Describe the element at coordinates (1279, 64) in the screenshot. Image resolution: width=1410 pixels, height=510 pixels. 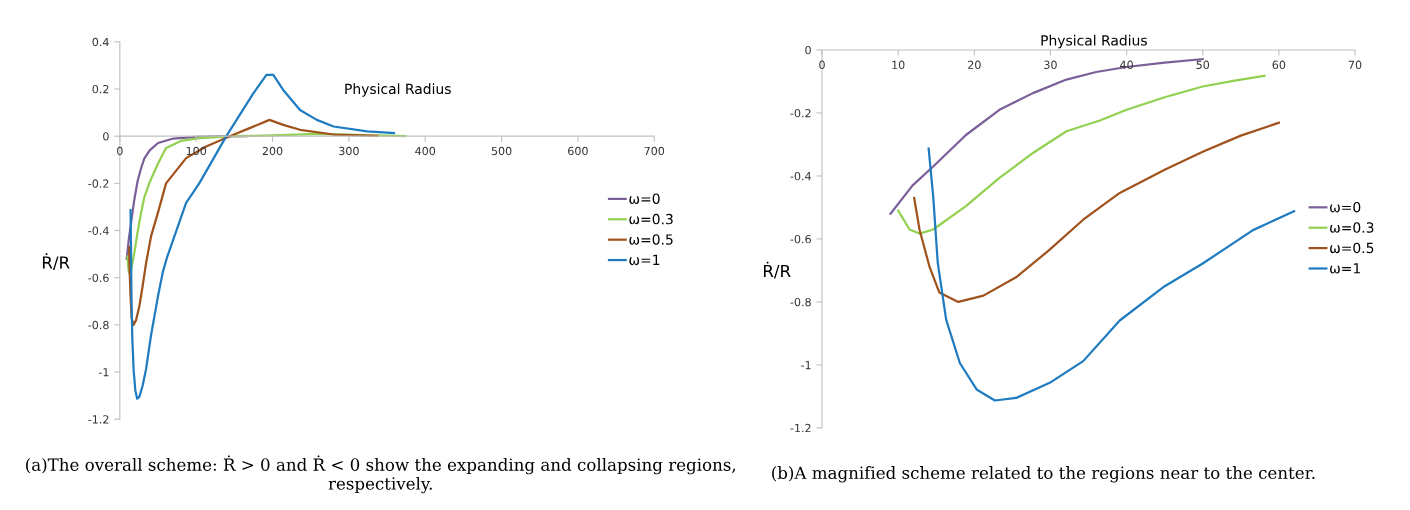
I see `x-tick-label: 60` at that location.